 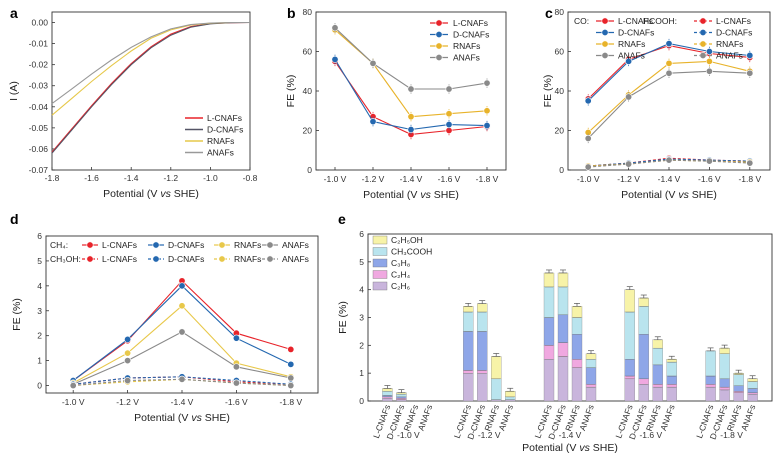 I want to click on x-tick-label: -1.8 V, so click(x=290, y=402).